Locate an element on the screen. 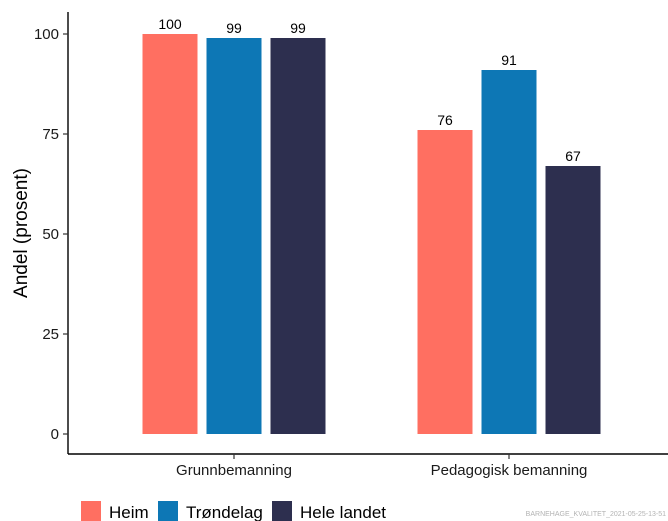 The image size is (668, 521). legend-label: Trøndelag is located at coordinates (224, 512).